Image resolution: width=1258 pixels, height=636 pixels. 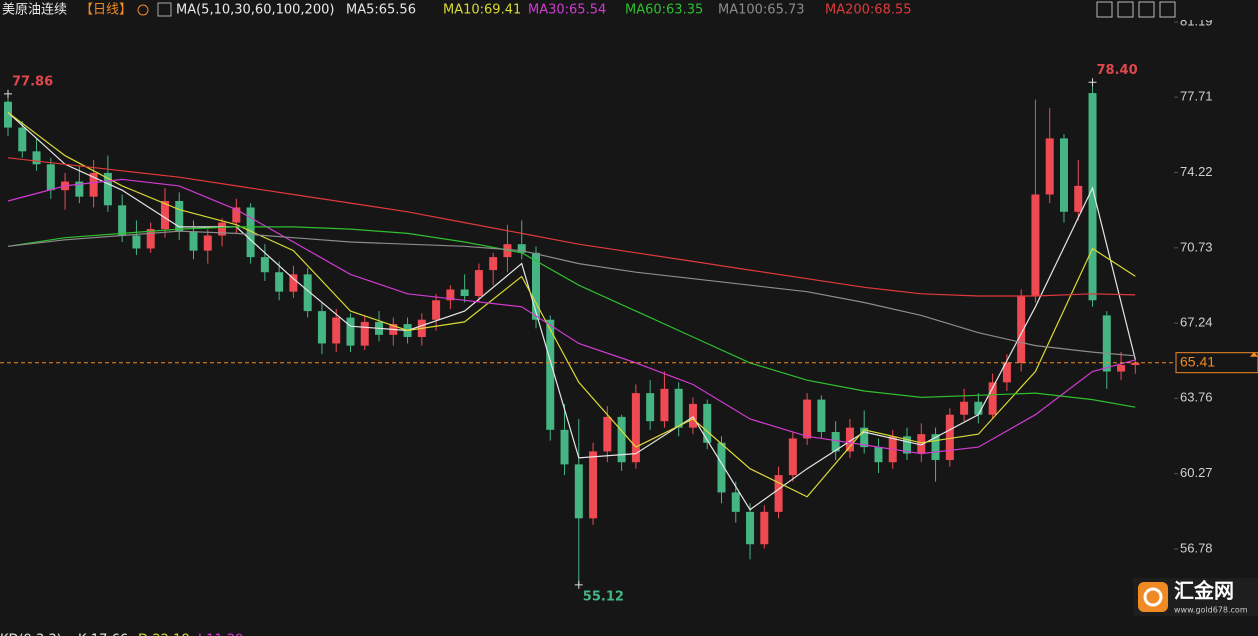 What do you see at coordinates (868, 10) in the screenshot?
I see `legend-entry: MA200:68.55` at bounding box center [868, 10].